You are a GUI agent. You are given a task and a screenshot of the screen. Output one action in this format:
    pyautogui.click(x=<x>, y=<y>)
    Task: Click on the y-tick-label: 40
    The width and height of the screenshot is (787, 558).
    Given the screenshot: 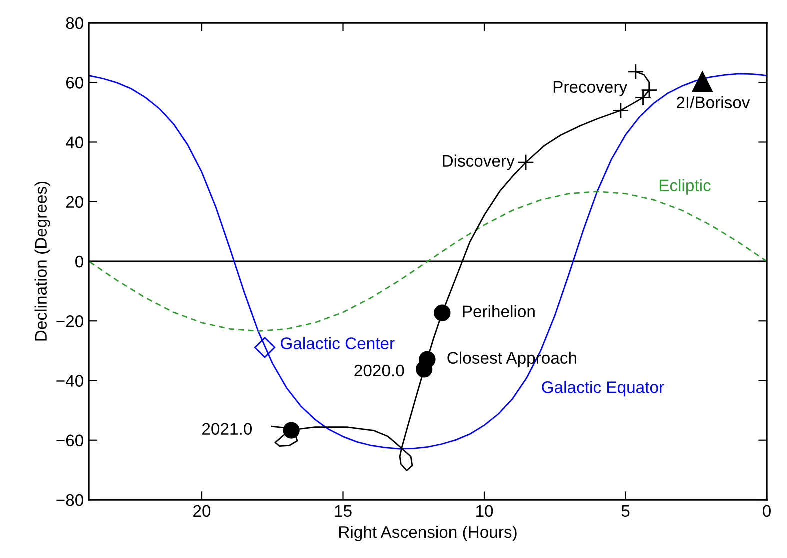 What is the action you would take?
    pyautogui.click(x=75, y=142)
    